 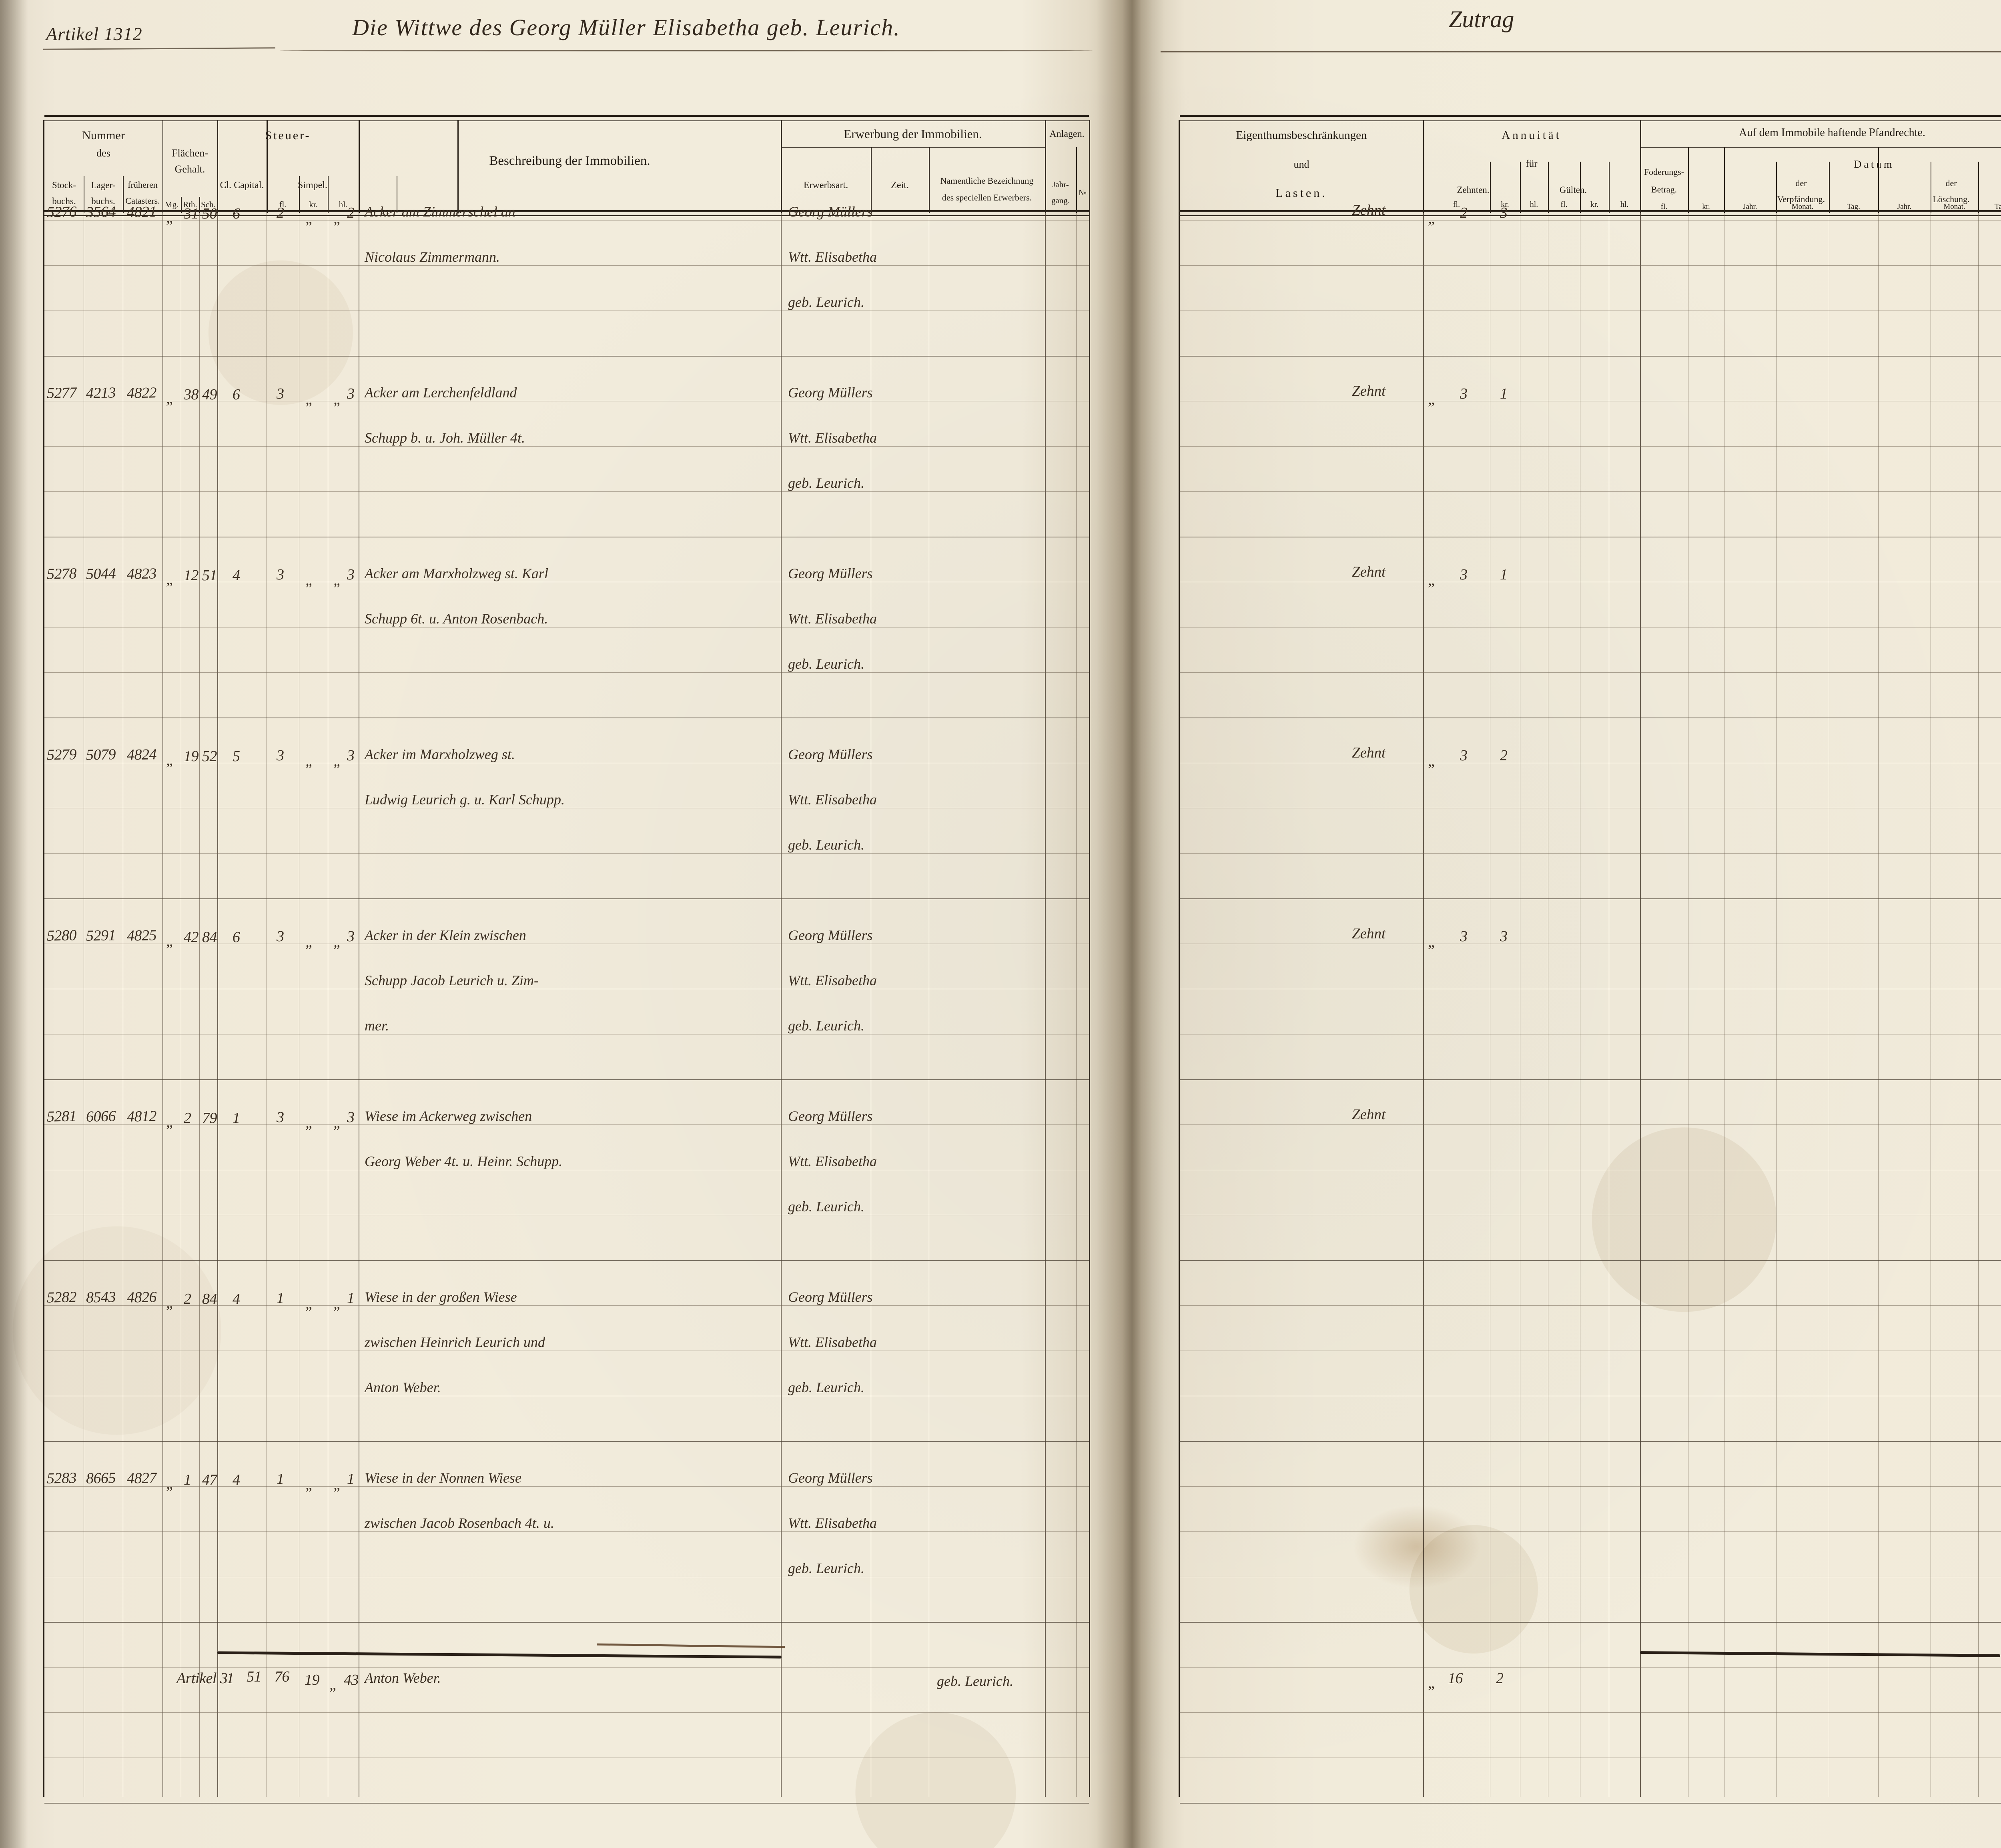 I want to click on cell-sch: 49, so click(x=209, y=394).